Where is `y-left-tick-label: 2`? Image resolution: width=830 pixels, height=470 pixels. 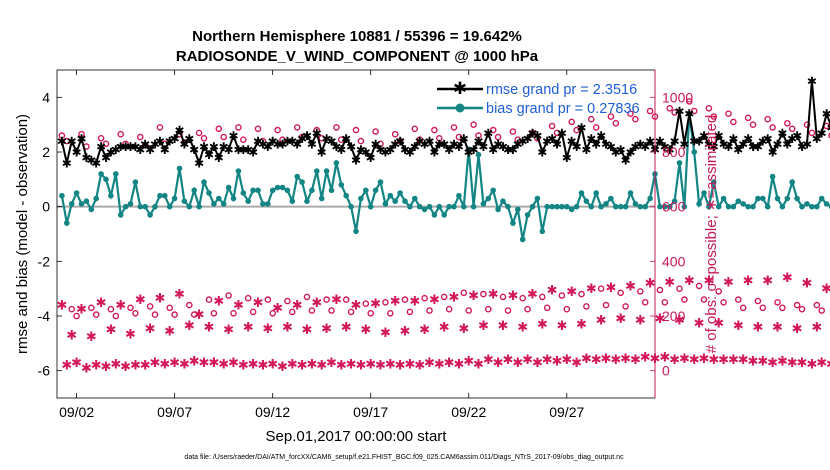
y-left-tick-label: 2 is located at coordinates (46, 152).